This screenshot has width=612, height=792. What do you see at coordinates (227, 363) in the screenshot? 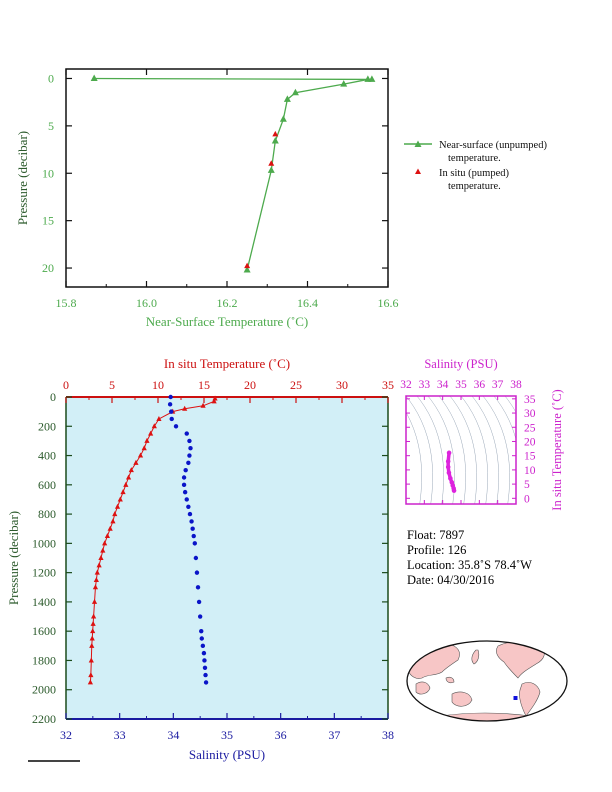
I see `temperature-axis-label: In situ Temperature (˚C)` at bounding box center [227, 363].